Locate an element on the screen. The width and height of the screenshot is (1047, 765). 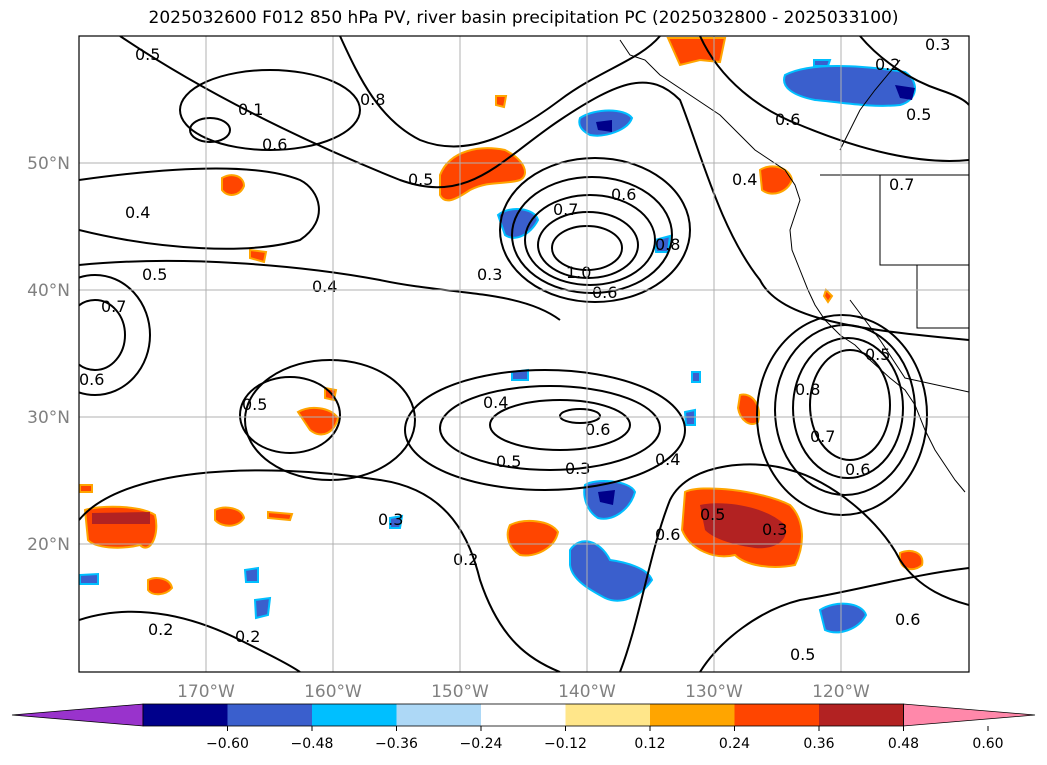
lat-label: 30°N is located at coordinates (48, 418).